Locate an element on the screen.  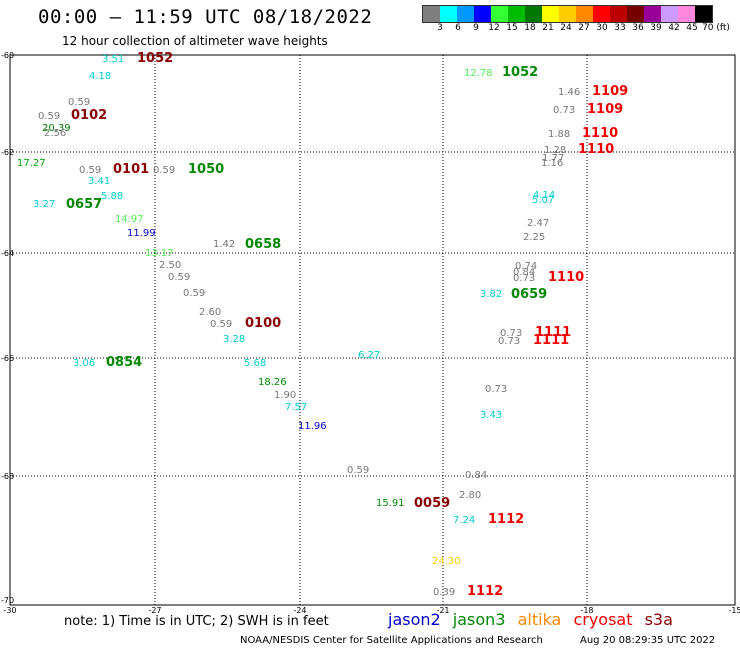
wave-height-value: 3.51 is located at coordinates (113, 59).